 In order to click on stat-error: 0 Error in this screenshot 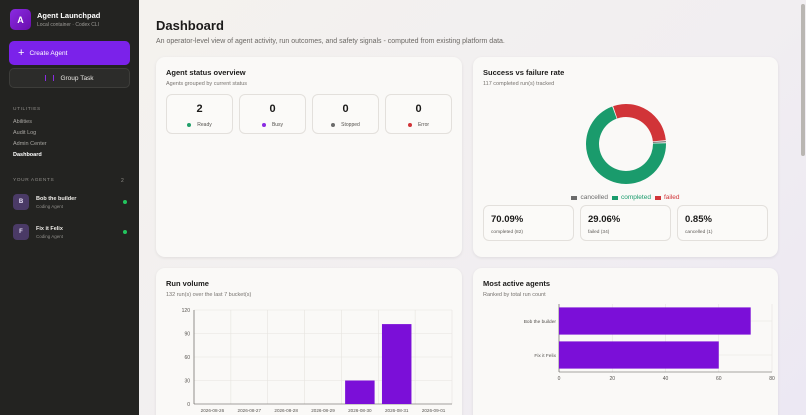, I will do `click(418, 114)`.